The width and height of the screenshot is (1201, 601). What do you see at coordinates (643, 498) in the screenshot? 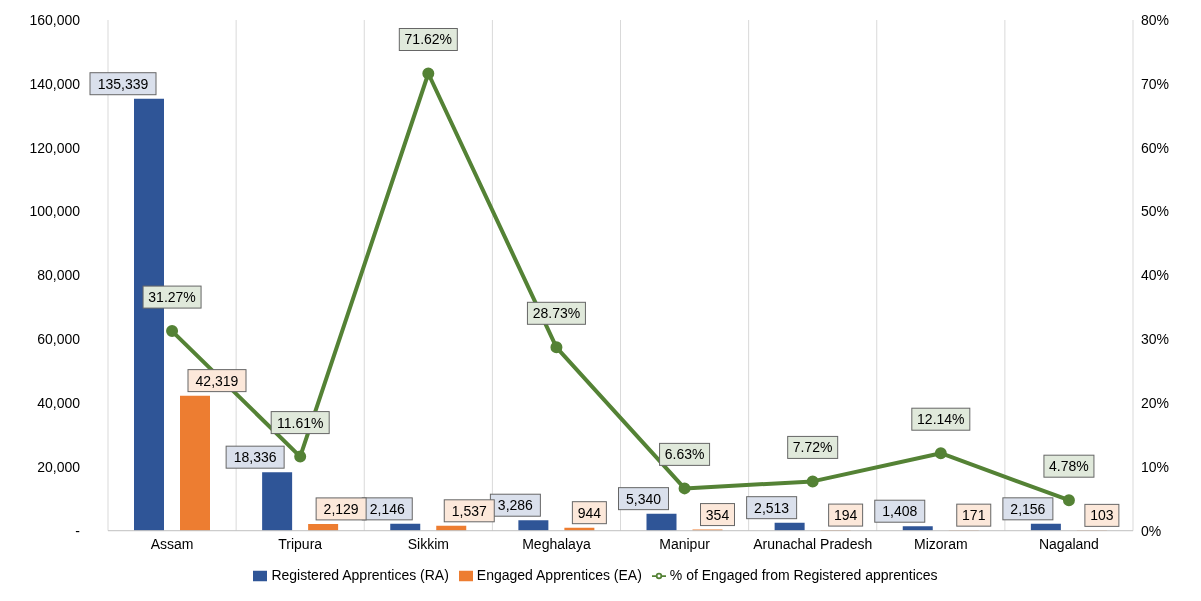
I see `data-label: 5,340` at bounding box center [643, 498].